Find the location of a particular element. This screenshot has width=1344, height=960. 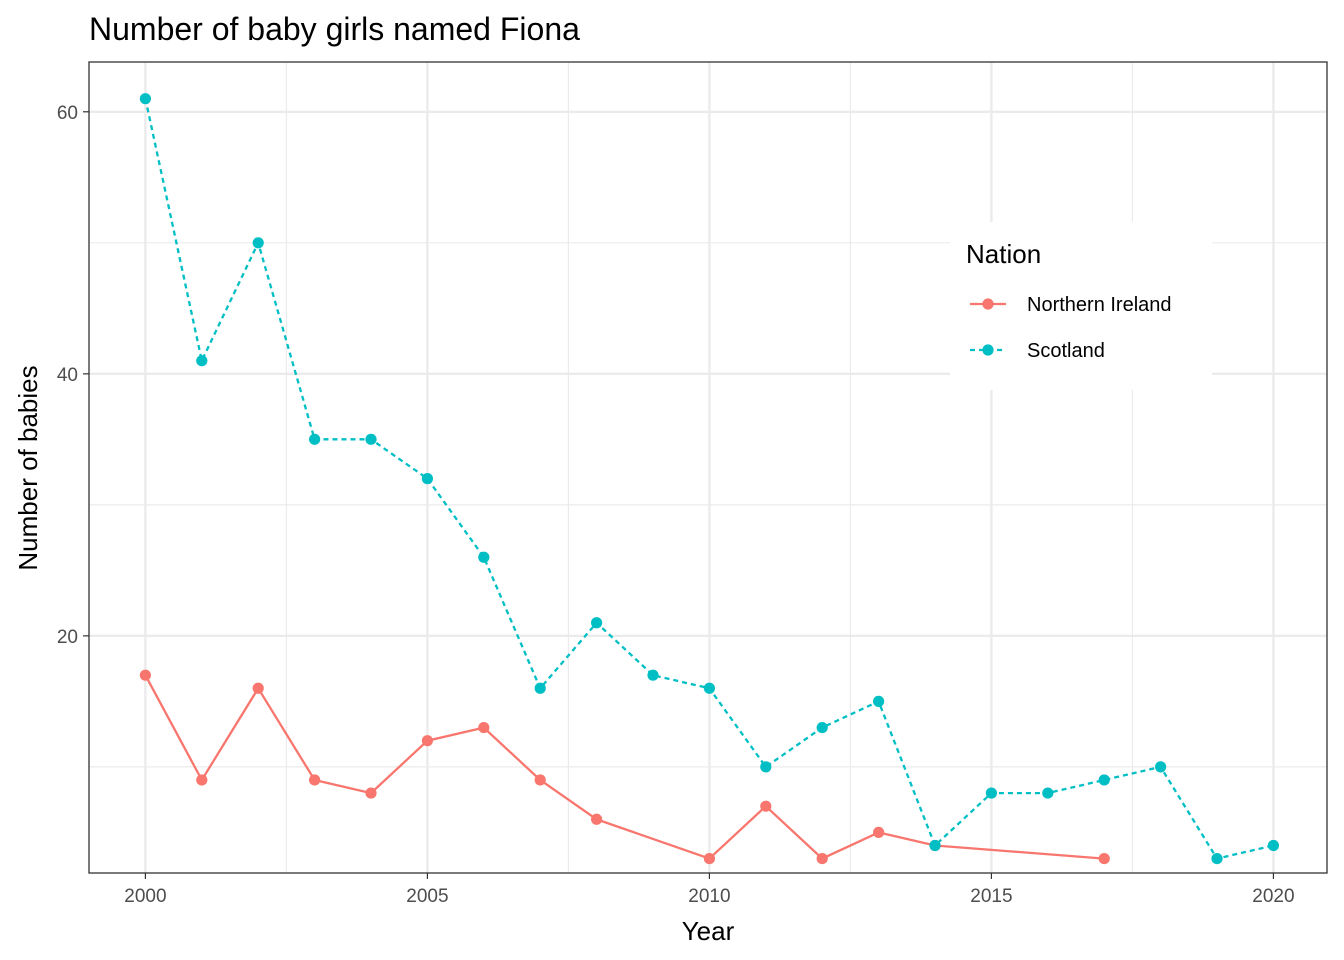

x-axis-title: Year is located at coordinates (708, 931).